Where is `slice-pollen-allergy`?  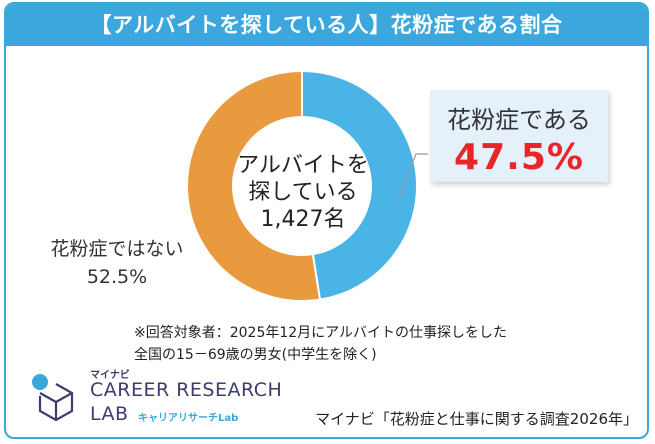 slice-pollen-allergy is located at coordinates (359, 185).